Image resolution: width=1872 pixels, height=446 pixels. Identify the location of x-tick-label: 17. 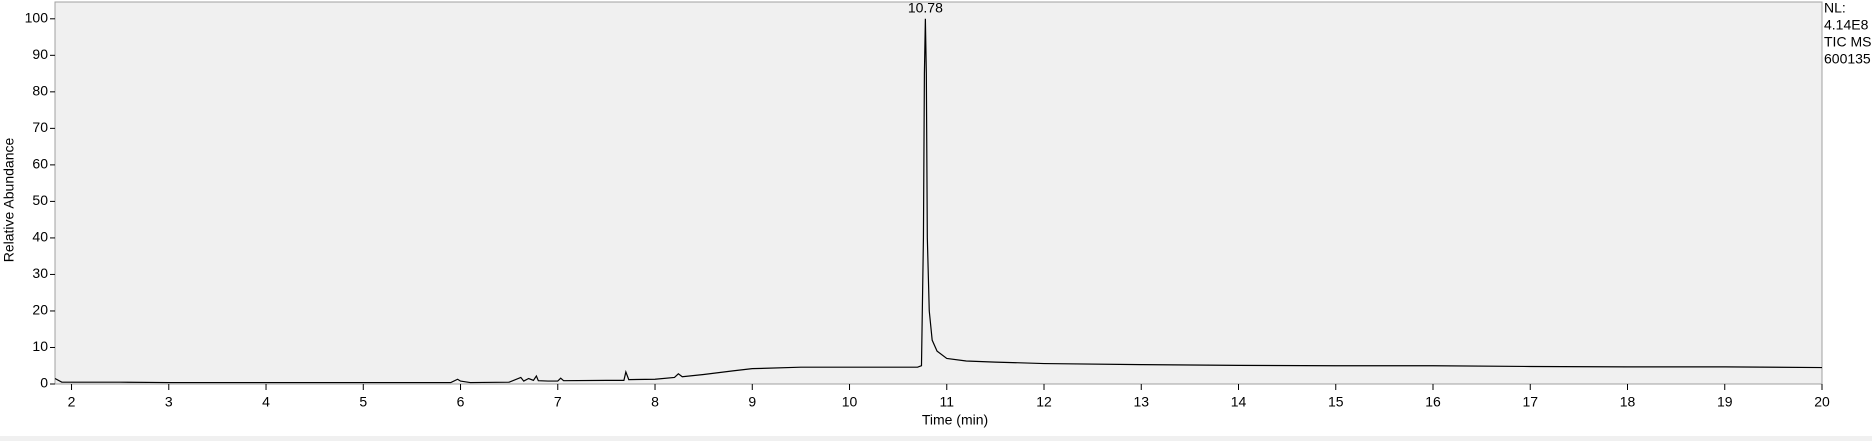
(1530, 402).